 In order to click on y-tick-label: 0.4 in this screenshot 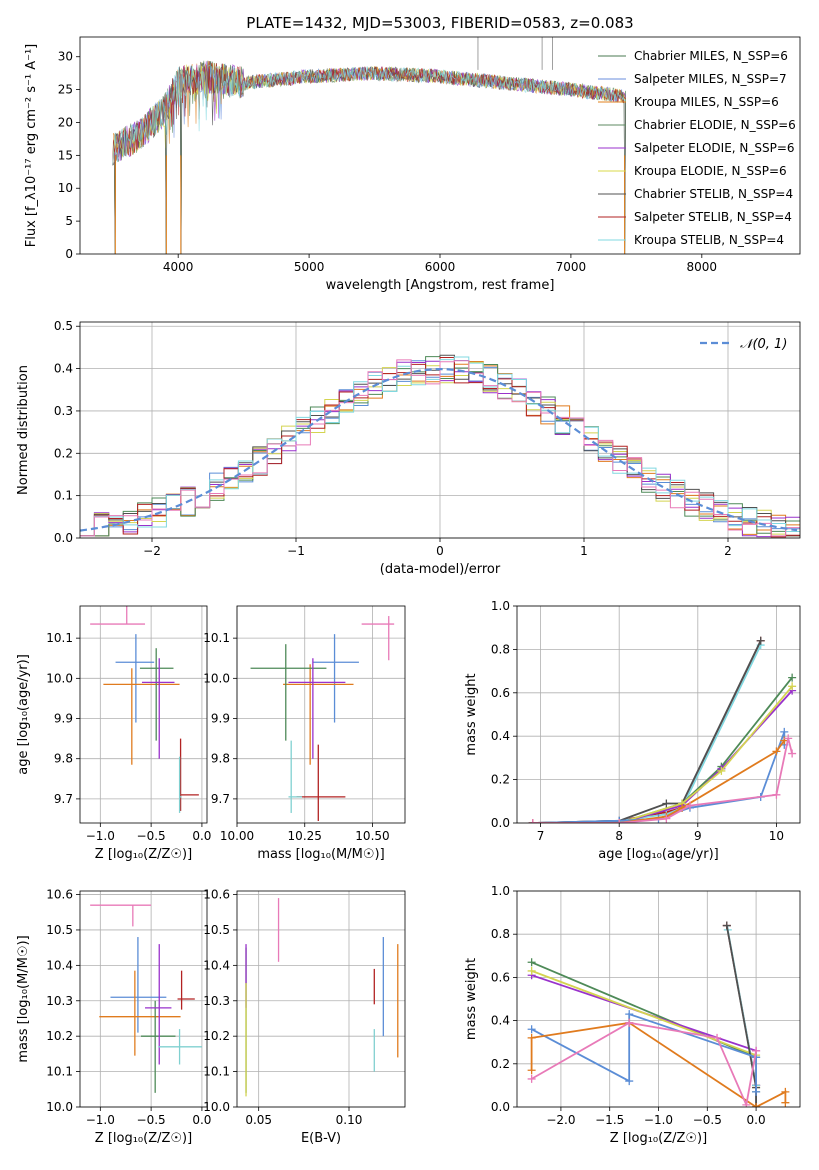, I will do `click(500, 736)`.